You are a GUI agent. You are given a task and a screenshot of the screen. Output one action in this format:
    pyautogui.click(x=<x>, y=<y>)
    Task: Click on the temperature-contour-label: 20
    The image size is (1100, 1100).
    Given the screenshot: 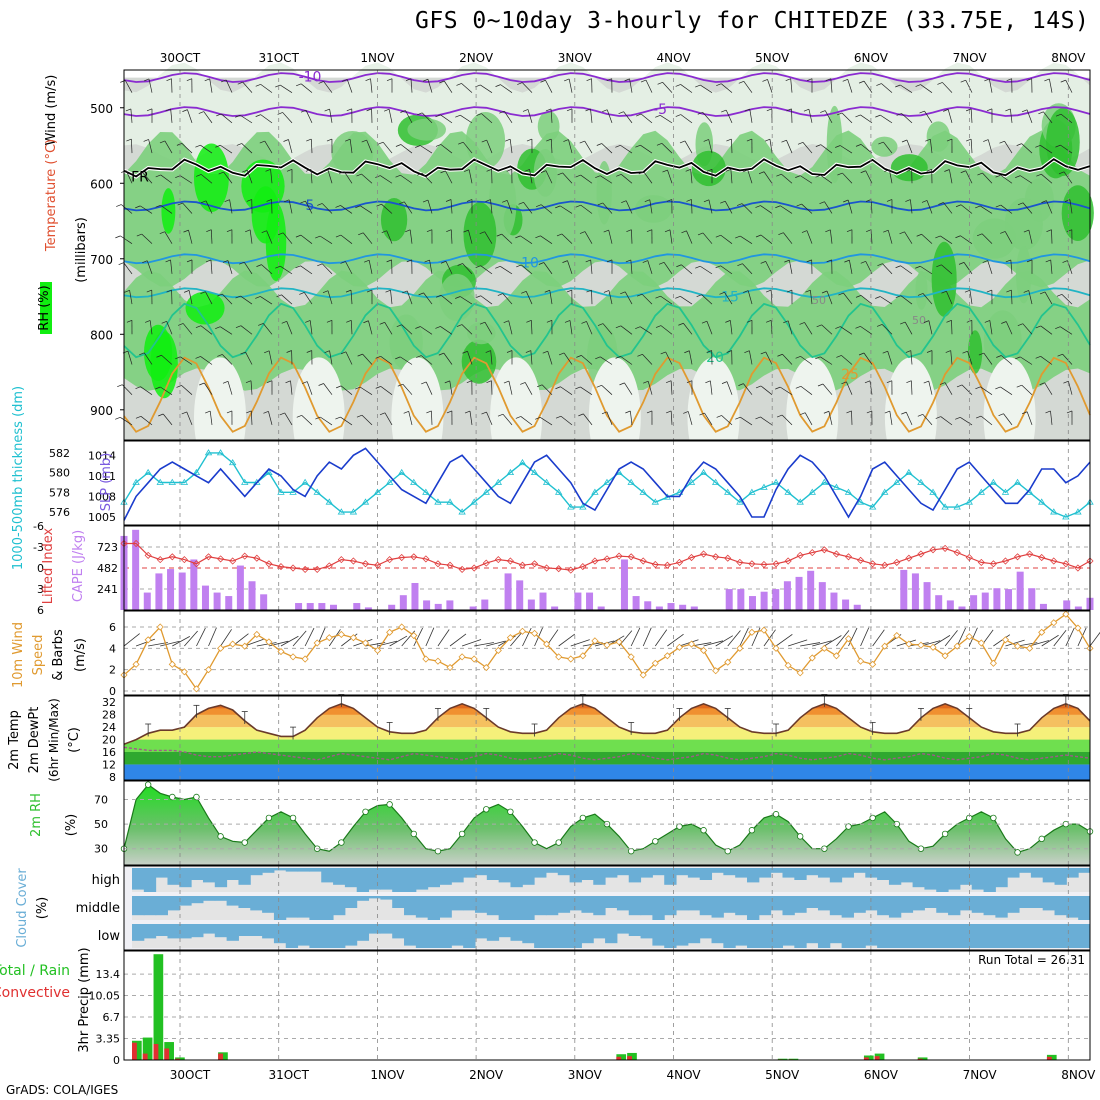 What is the action you would take?
    pyautogui.click(x=715, y=358)
    